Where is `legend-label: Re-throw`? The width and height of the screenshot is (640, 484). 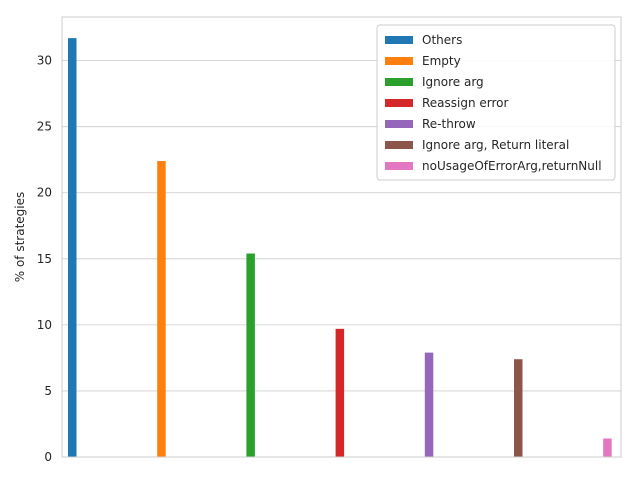 legend-label: Re-throw is located at coordinates (449, 124).